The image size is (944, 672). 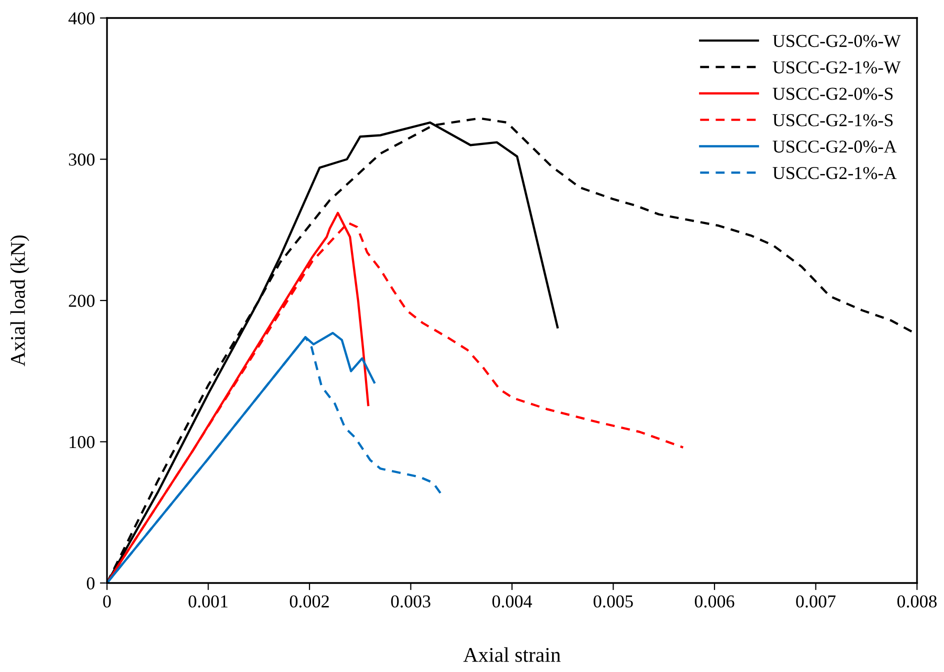 I want to click on x-tick-label: 0.005, so click(x=613, y=601).